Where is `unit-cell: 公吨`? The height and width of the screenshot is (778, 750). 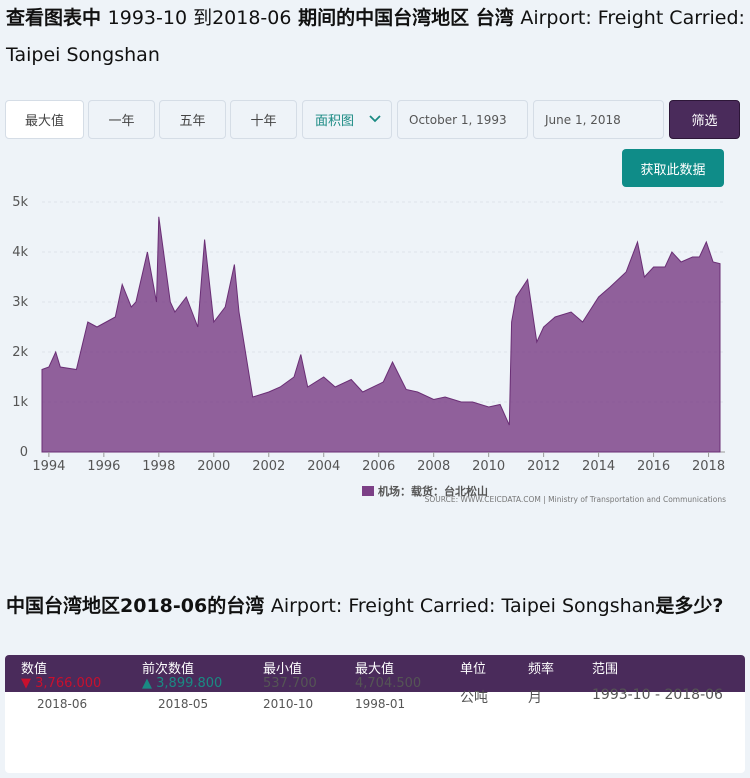 unit-cell: 公吨 is located at coordinates (474, 698).